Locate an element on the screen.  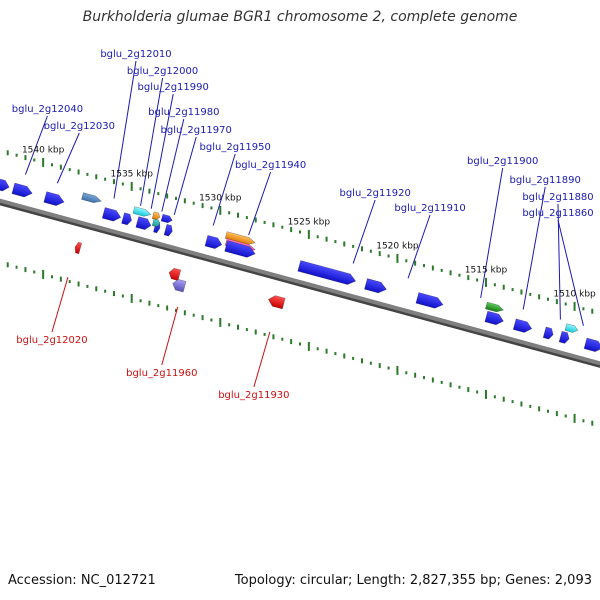
scale-label: 1520 kbp is located at coordinates (397, 246).